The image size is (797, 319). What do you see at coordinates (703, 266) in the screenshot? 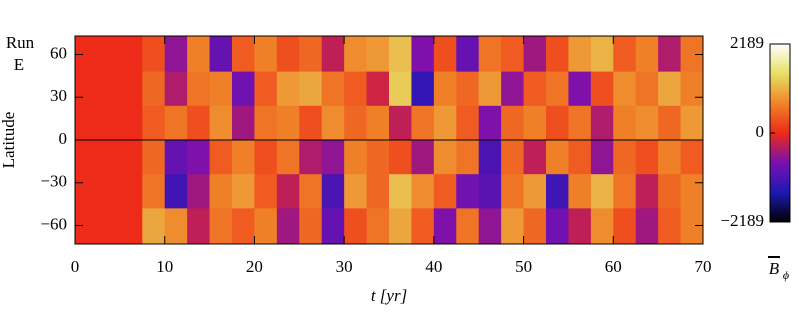
I see `x-tick-label: 70` at bounding box center [703, 266].